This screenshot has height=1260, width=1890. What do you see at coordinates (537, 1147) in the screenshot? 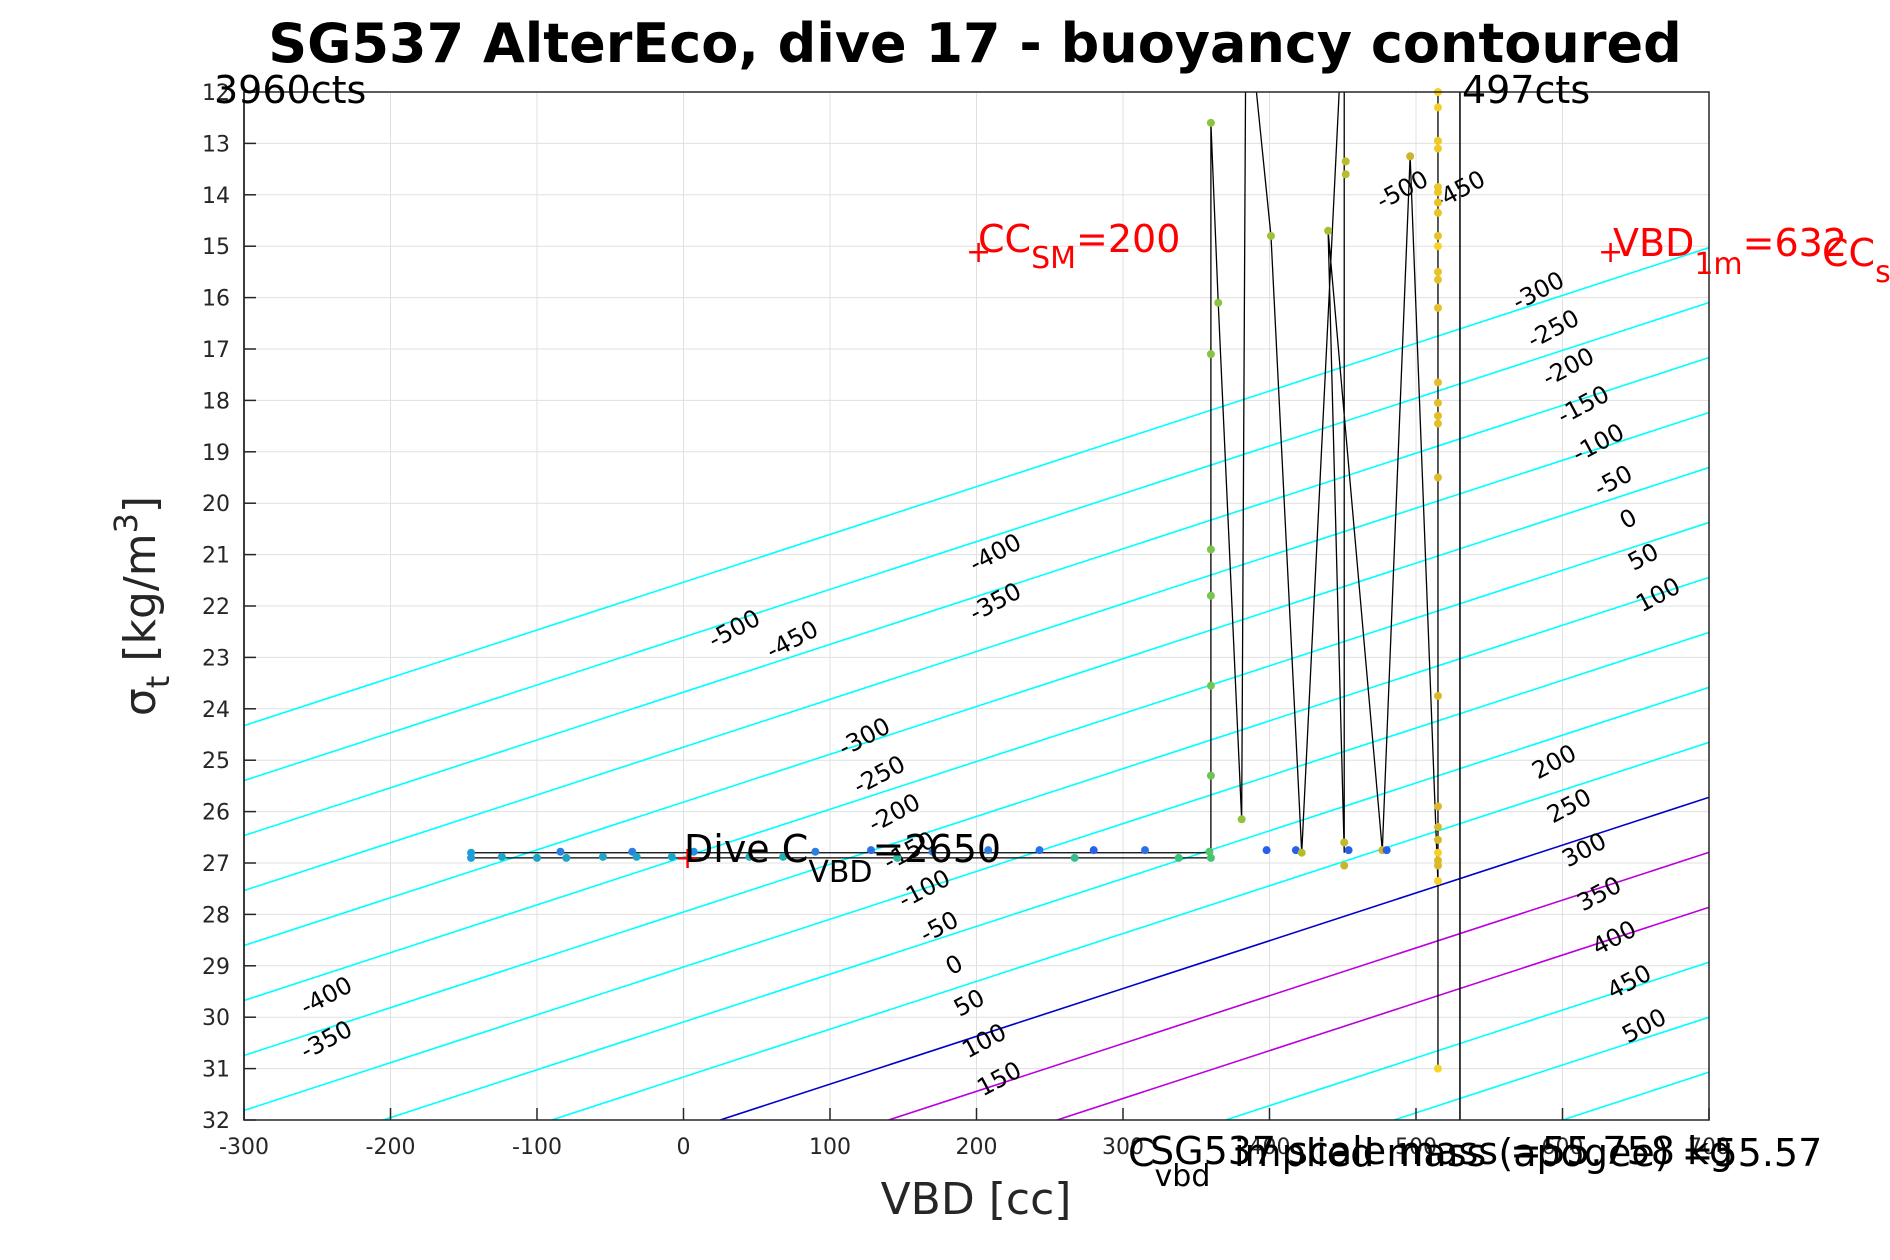
I see `x-tick-label: -100` at bounding box center [537, 1147].